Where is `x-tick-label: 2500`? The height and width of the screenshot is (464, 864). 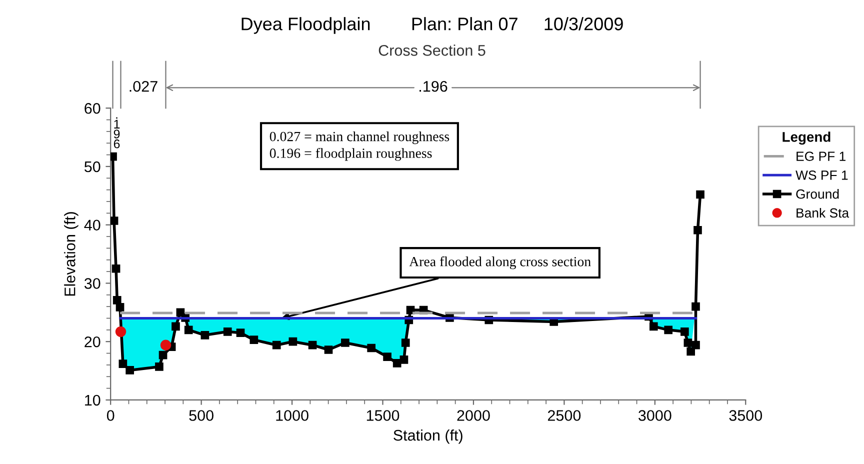
x-tick-label: 2500 is located at coordinates (564, 415).